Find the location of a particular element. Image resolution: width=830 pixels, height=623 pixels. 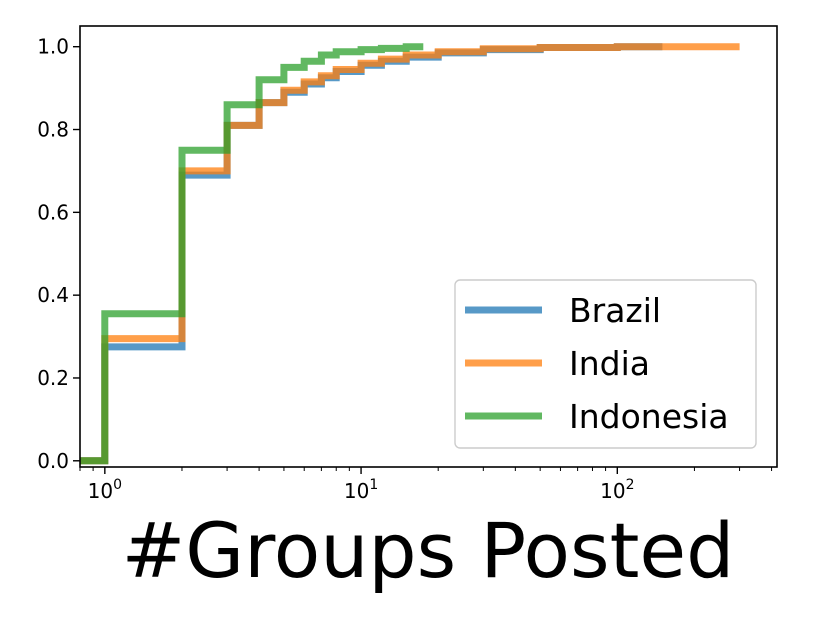

y-tick-label: 1.0 is located at coordinates (53, 47).